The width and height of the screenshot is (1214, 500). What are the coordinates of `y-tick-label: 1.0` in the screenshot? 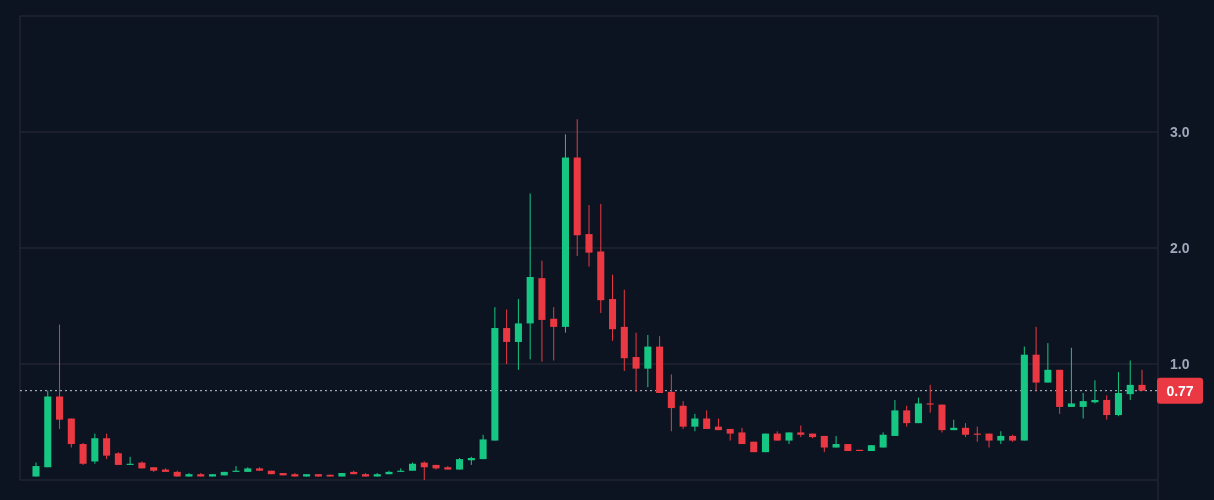 It's located at (1180, 363).